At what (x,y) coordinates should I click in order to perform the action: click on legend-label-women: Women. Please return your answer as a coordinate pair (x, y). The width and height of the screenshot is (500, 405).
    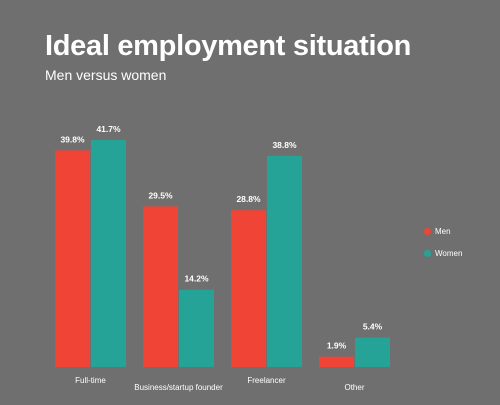
    Looking at the image, I should click on (449, 253).